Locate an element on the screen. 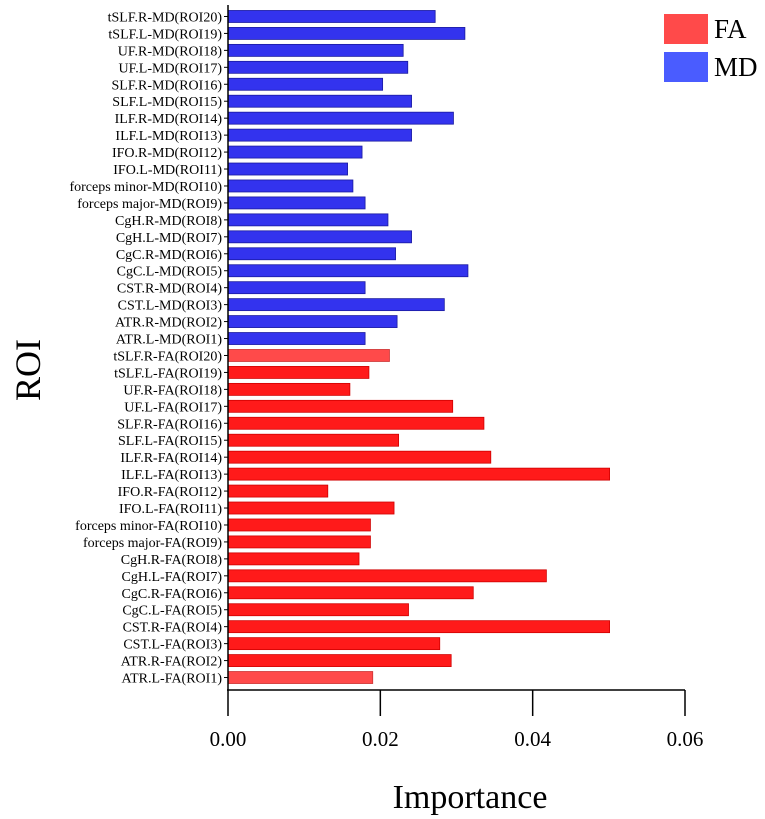  category-label: tSLF.L-FA(ROI19) is located at coordinates (168, 373).